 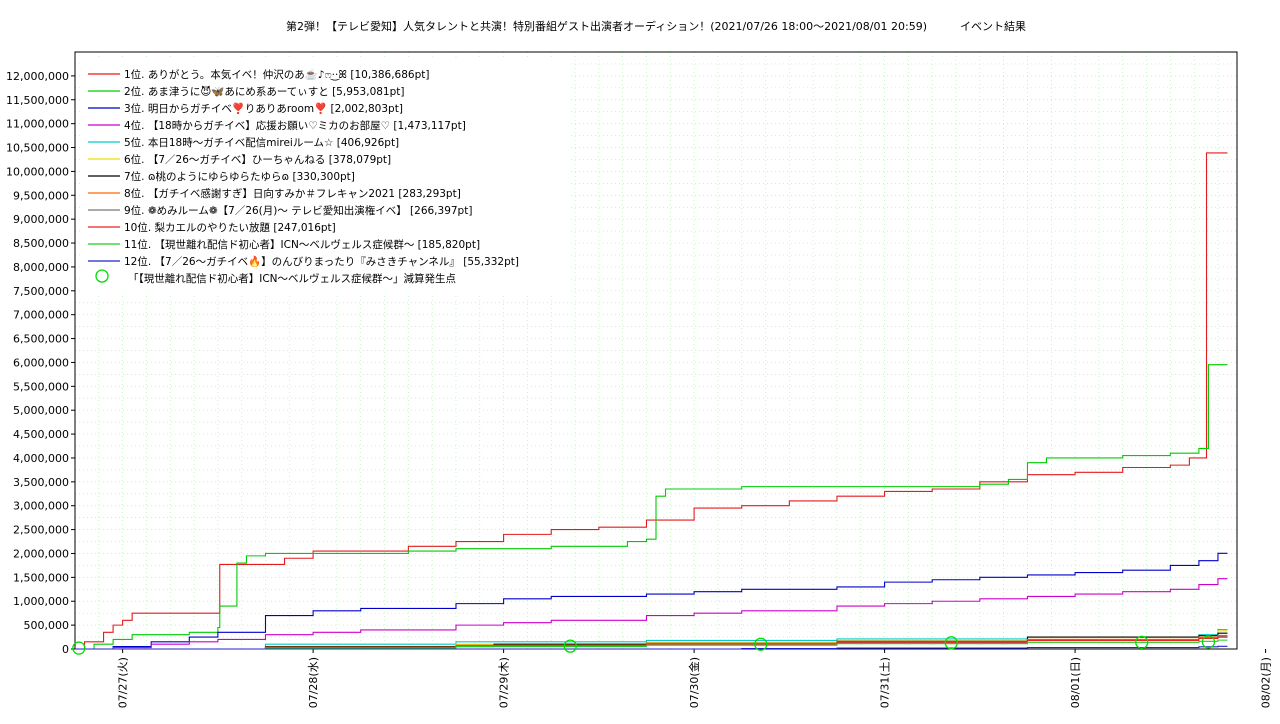 I want to click on y-tick-label: 2,000,000, so click(x=41, y=553).